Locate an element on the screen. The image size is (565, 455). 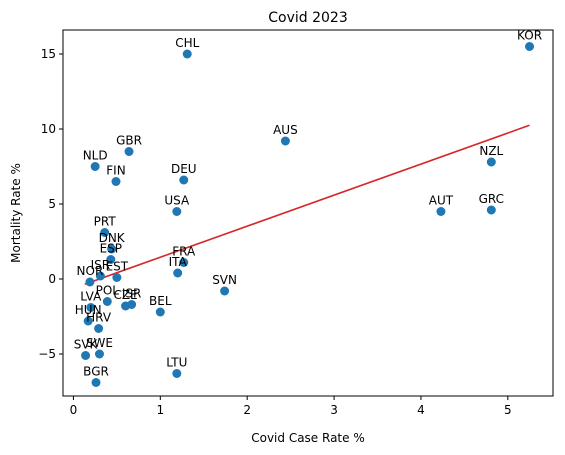
point-label: NOR is located at coordinates (90, 271).